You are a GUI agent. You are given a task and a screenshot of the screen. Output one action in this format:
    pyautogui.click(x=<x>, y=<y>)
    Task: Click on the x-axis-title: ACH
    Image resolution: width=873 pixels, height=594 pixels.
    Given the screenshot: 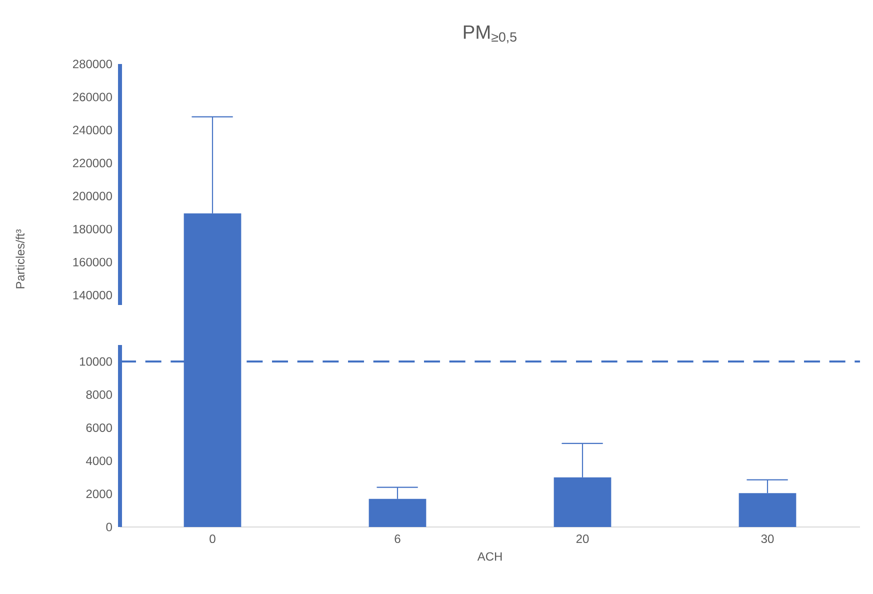 What is the action you would take?
    pyautogui.click(x=489, y=556)
    